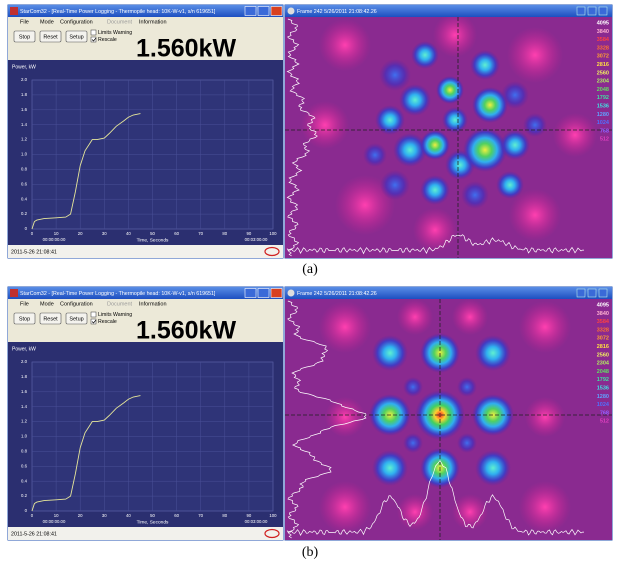 This screenshot has height=566, width=618. What do you see at coordinates (603, 380) in the screenshot?
I see `colorbar-label: 1792` at bounding box center [603, 380].